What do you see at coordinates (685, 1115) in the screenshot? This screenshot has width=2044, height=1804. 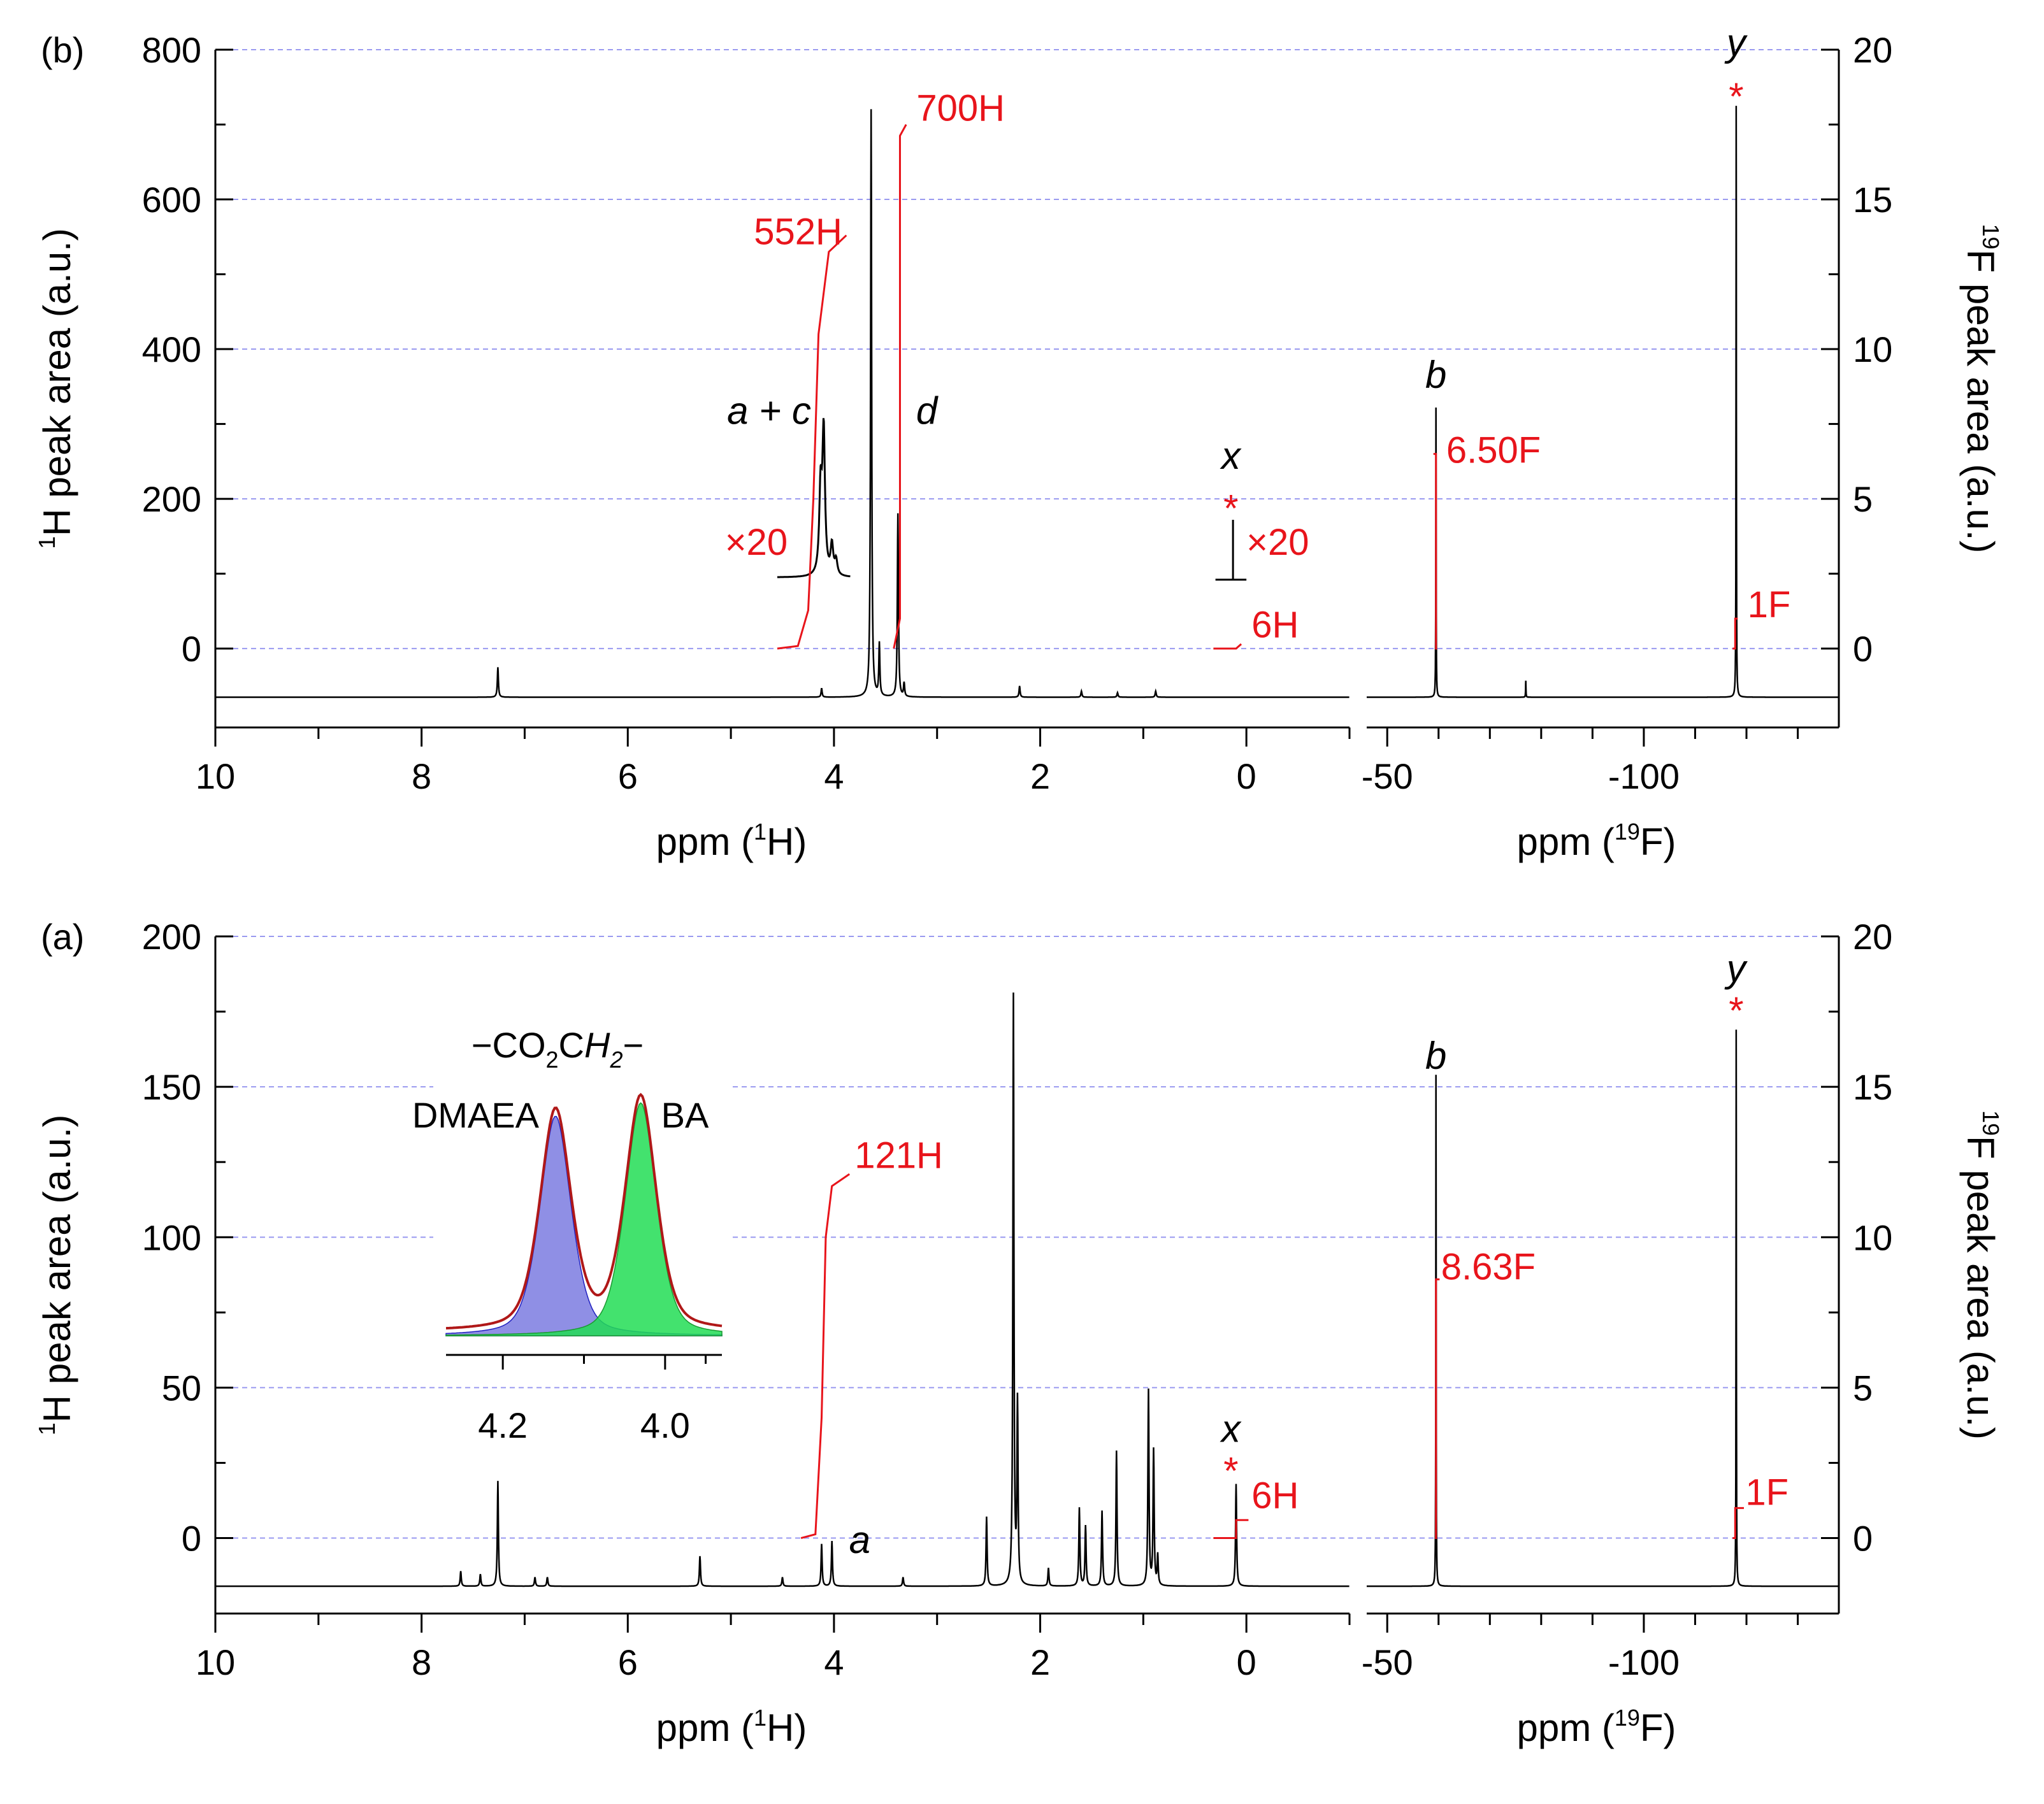 I see `inset-label-ba: BA` at bounding box center [685, 1115].